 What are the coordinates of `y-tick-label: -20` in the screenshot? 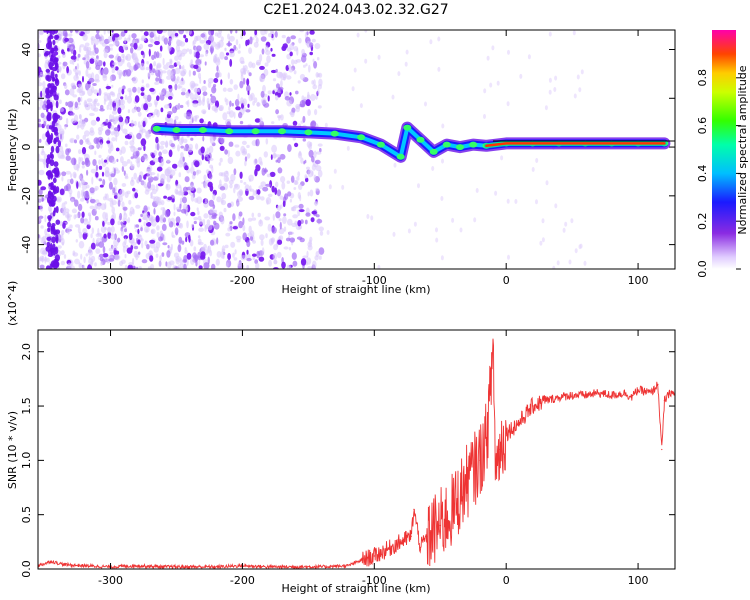 It's located at (26, 196).